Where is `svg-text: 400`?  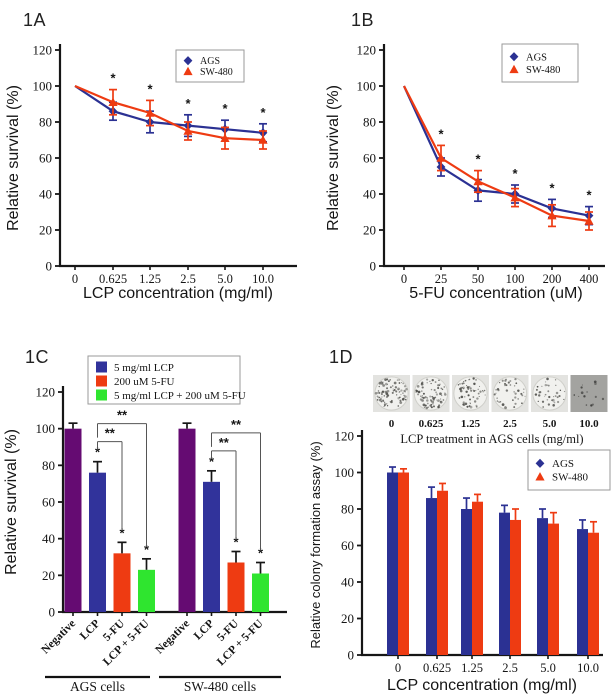 svg-text: 400 is located at coordinates (589, 279).